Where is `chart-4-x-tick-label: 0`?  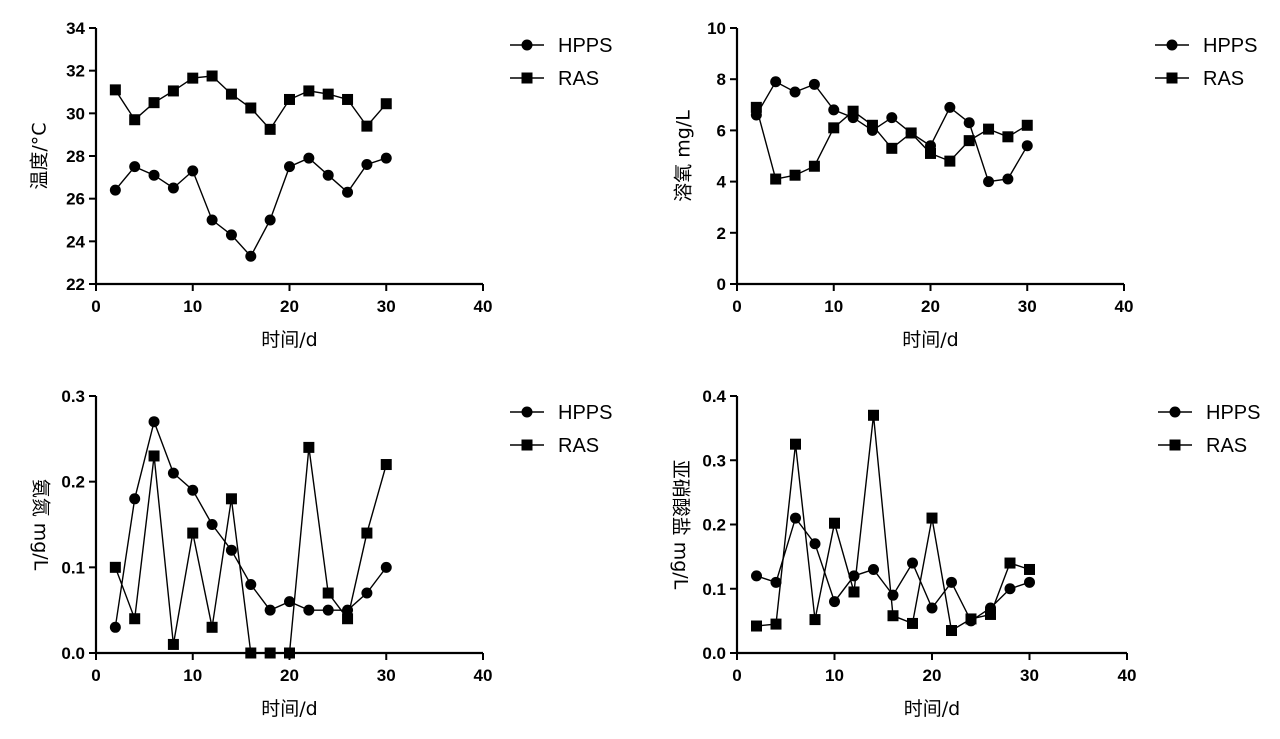
chart-4-x-tick-label: 0 is located at coordinates (736, 675).